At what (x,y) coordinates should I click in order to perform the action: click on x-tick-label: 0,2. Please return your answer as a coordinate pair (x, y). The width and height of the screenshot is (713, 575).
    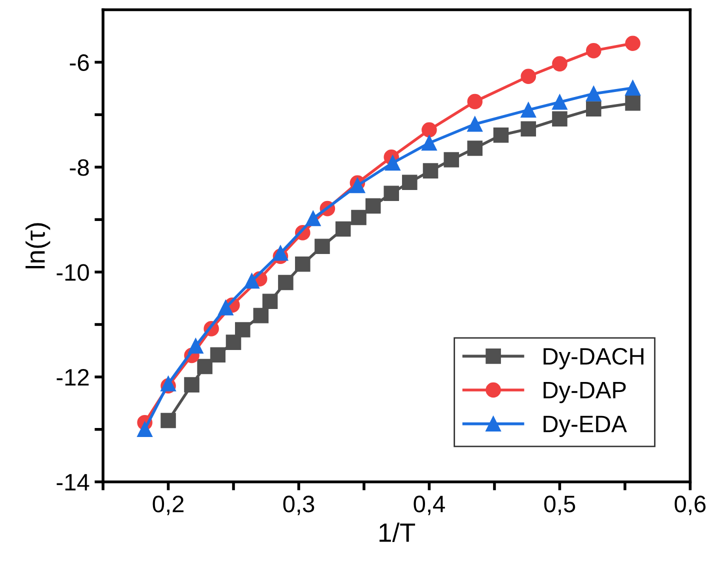
    Looking at the image, I should click on (168, 506).